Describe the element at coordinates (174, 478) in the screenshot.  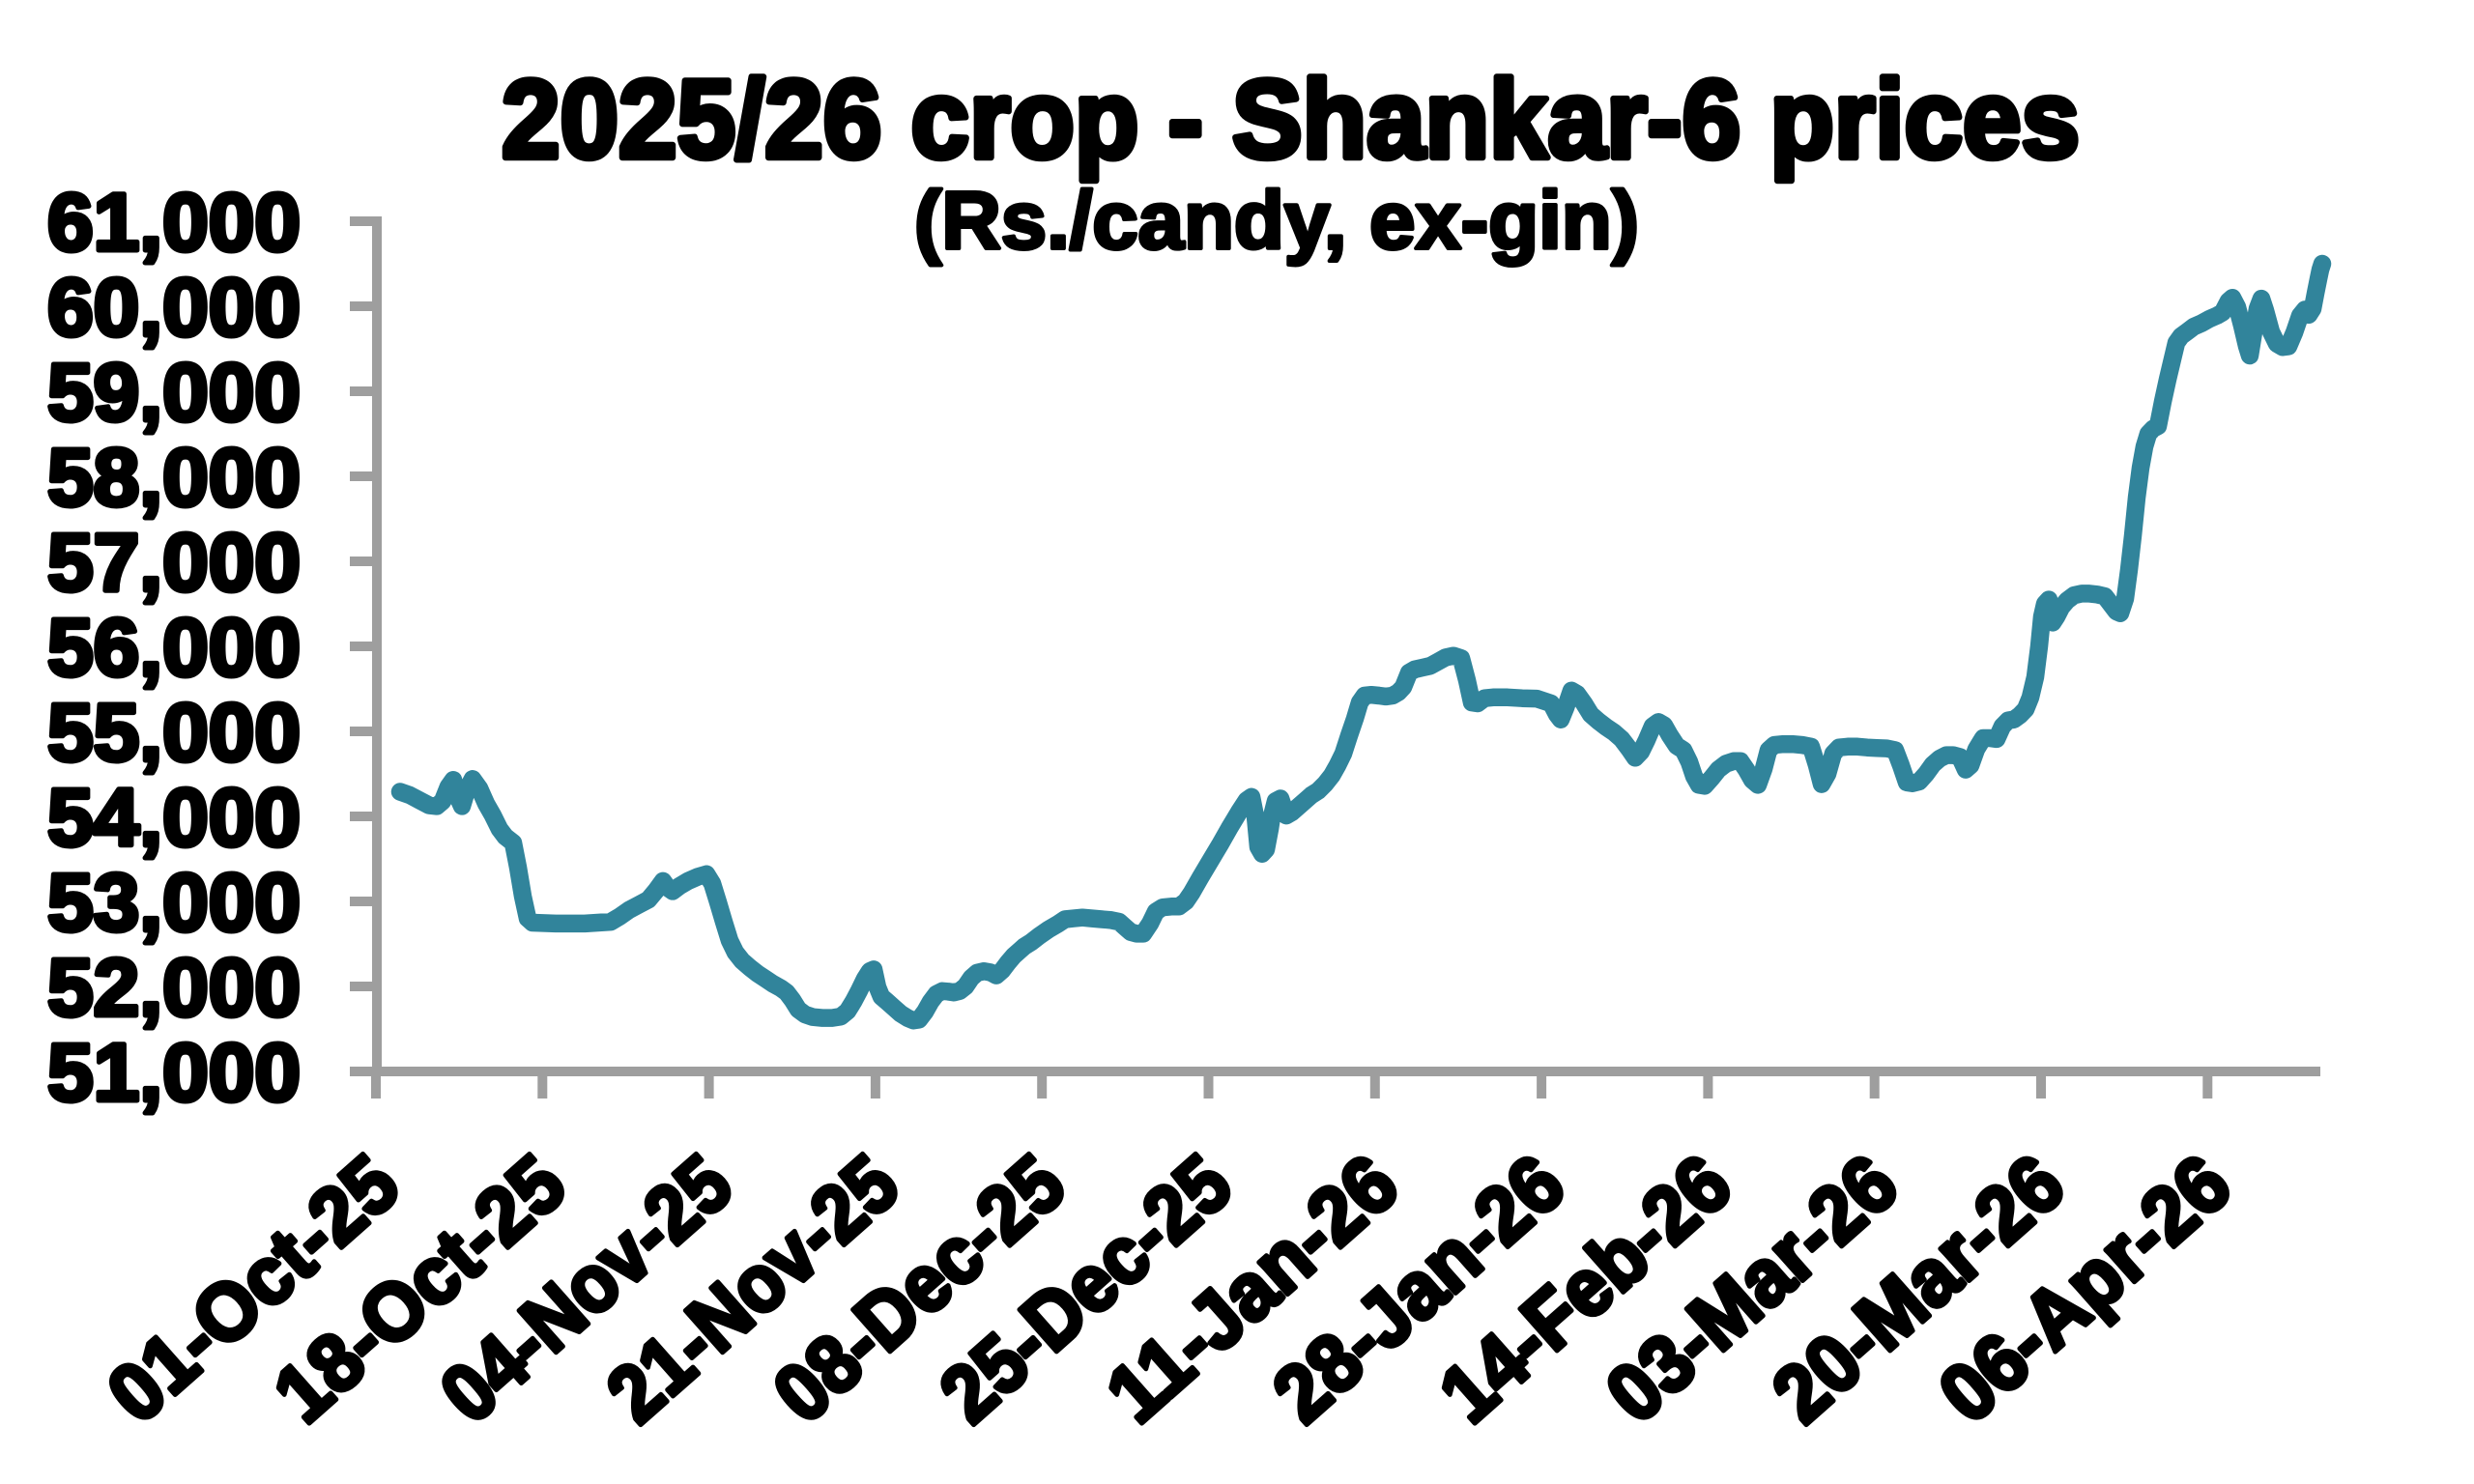
I see `svg-text: 58,000` at that location.